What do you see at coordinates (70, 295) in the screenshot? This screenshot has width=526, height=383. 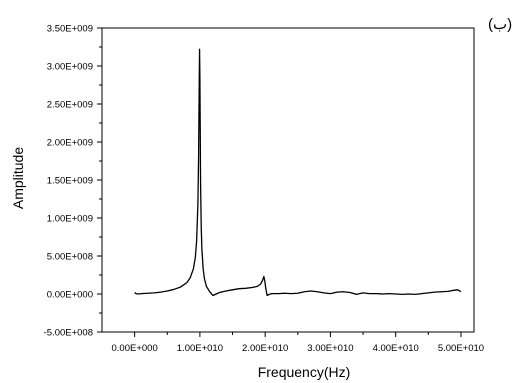 I see `y-tick-label: 0.00E+000` at bounding box center [70, 295].